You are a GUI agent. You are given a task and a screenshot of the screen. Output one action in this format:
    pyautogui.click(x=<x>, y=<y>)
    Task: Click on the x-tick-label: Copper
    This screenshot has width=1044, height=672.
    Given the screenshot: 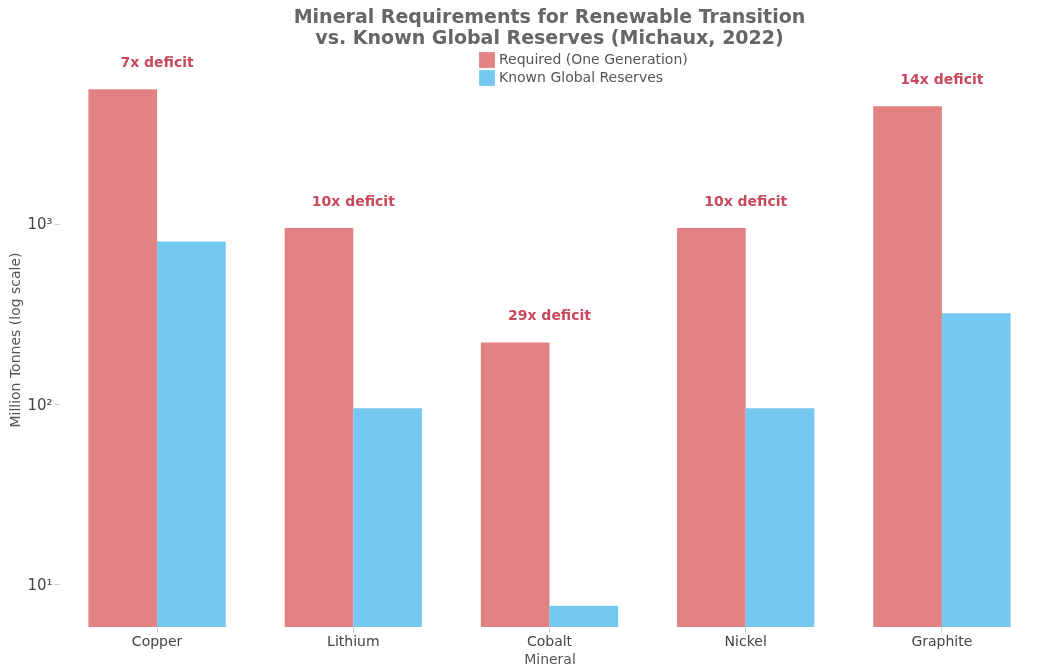 What is the action you would take?
    pyautogui.click(x=157, y=640)
    